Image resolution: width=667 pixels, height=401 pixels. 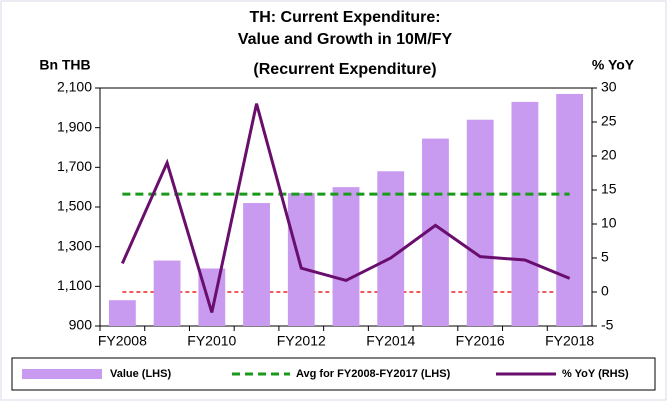 What do you see at coordinates (301, 341) in the screenshot?
I see `x-tick-label: FY2012` at bounding box center [301, 341].